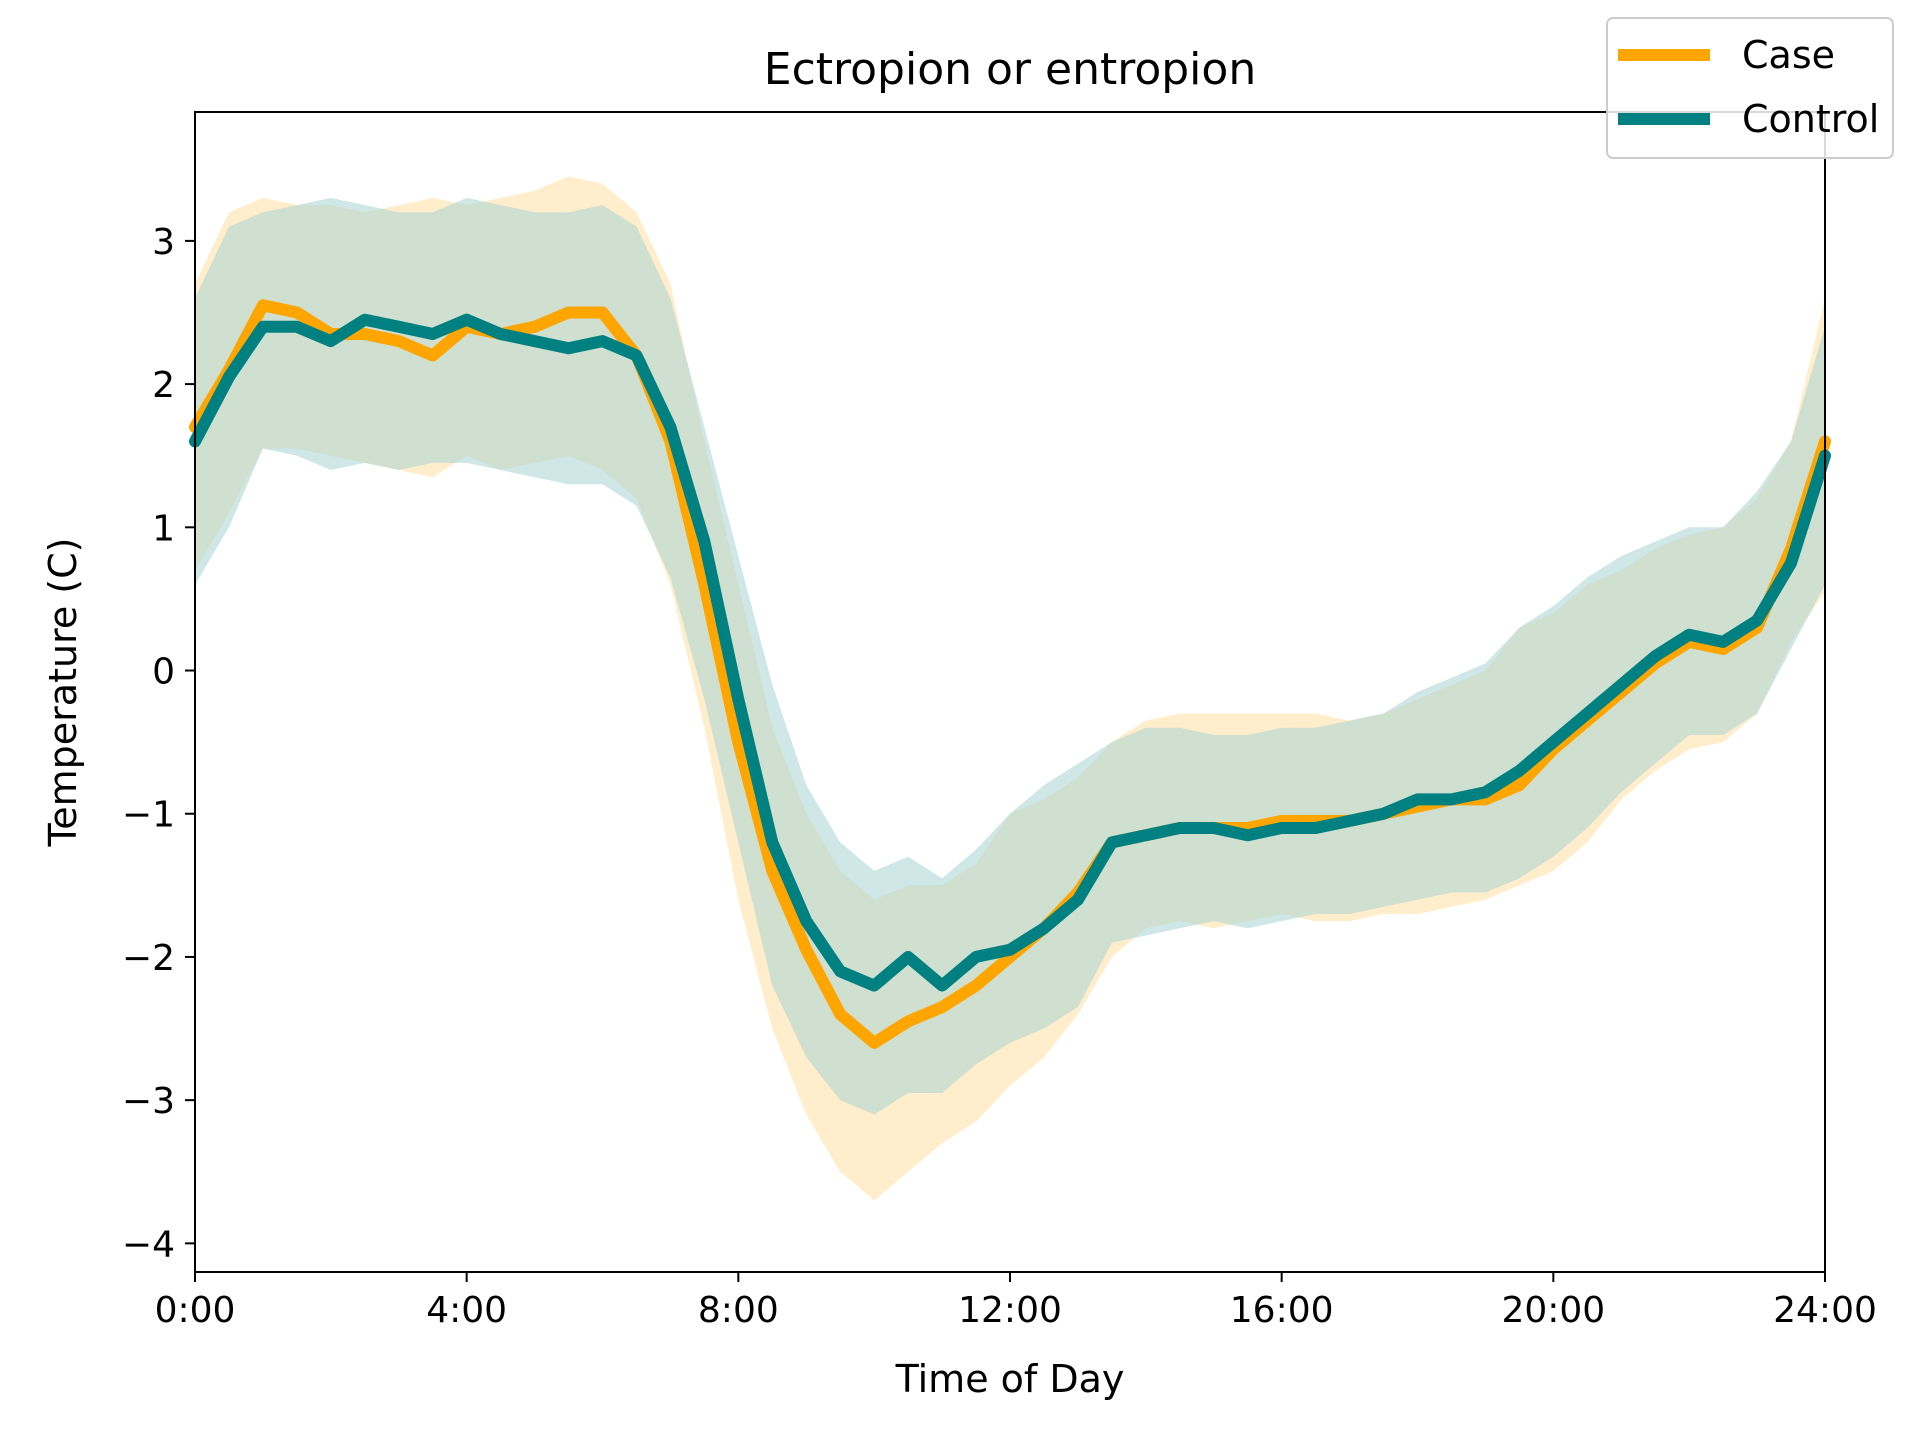 This screenshot has width=1920, height=1444. I want to click on x-tick-label: 4:00, so click(466, 1310).